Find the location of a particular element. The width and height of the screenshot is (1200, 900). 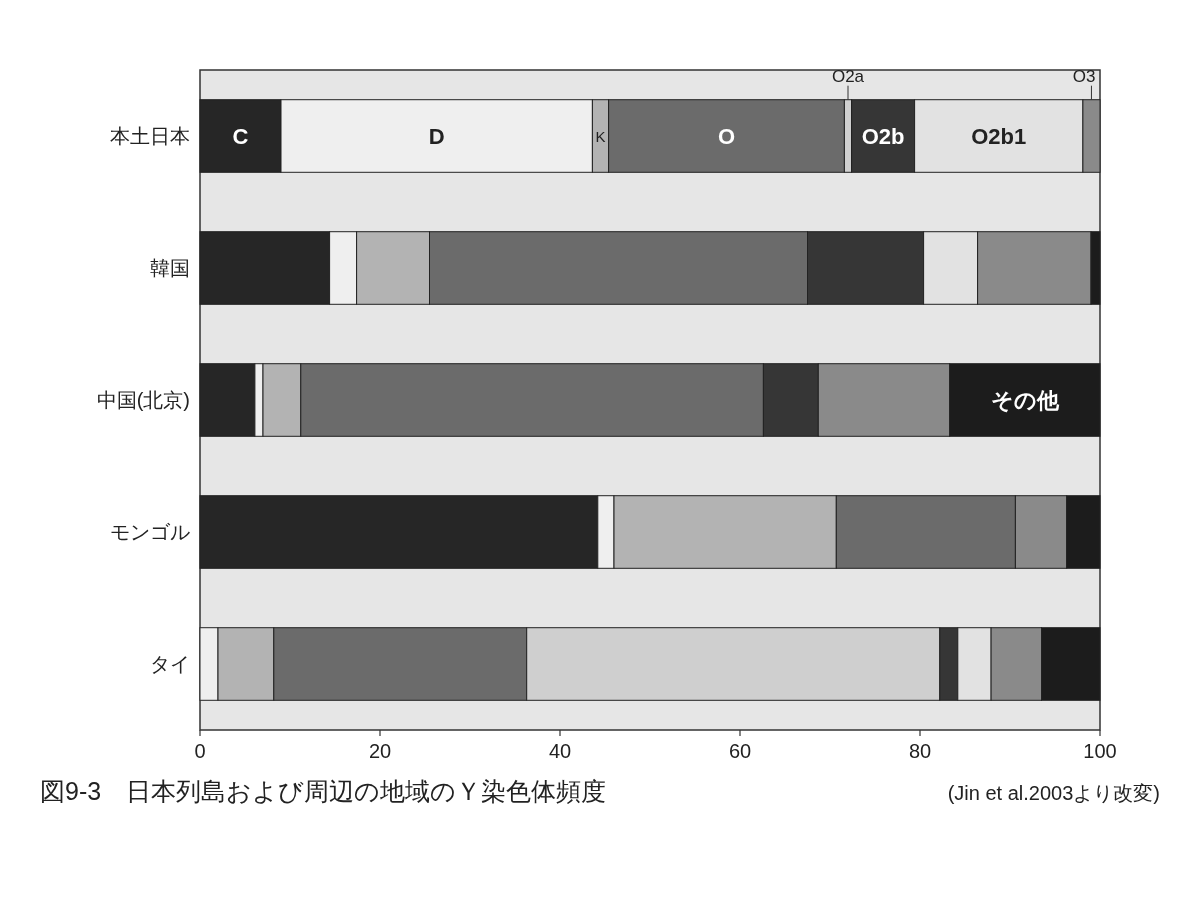

series-label: O is located at coordinates (726, 136).